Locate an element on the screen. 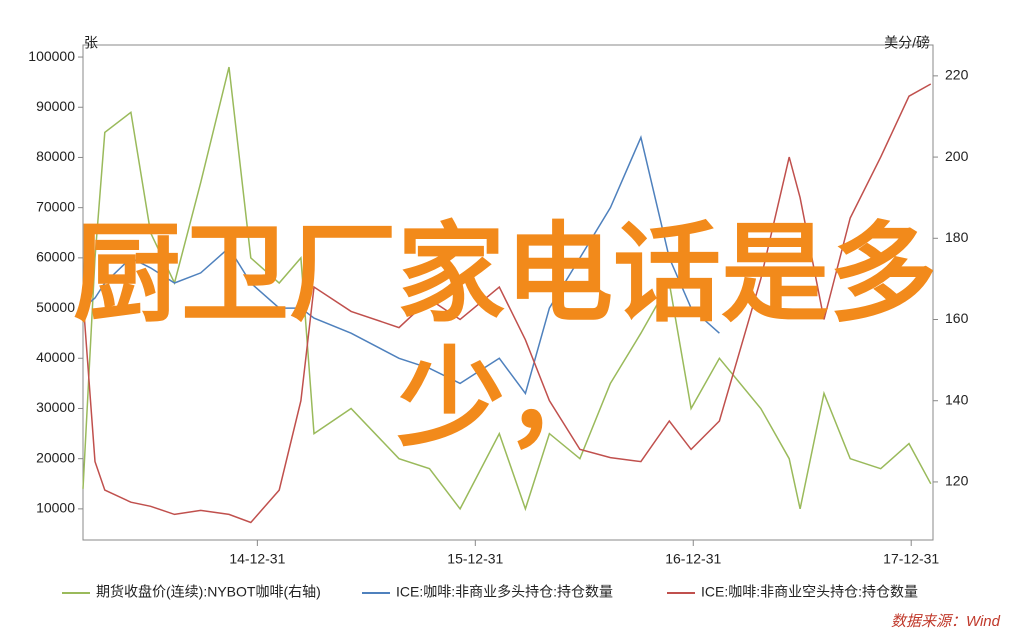 Image resolution: width=1018 pixels, height=635 pixels. x-tick-label: 16-12-31 is located at coordinates (693, 559).